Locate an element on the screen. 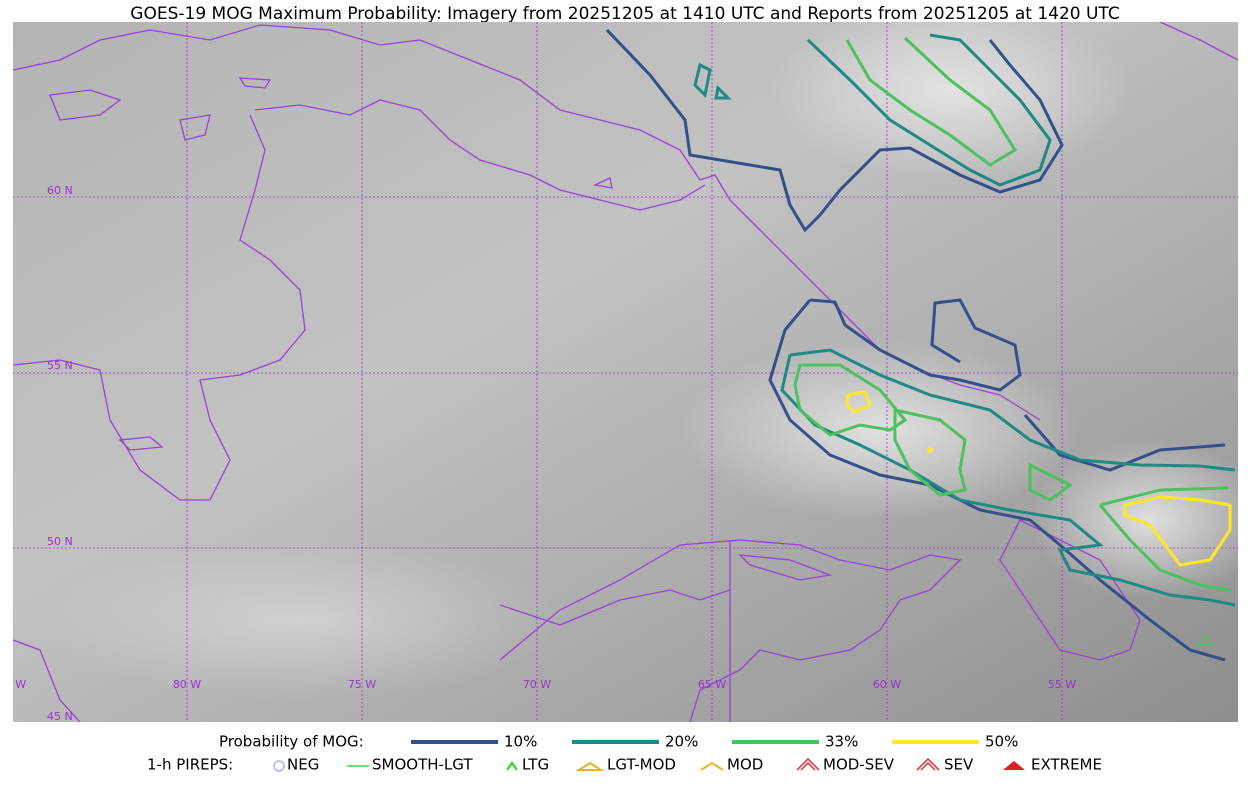  lat-label: 45 N is located at coordinates (60, 716).